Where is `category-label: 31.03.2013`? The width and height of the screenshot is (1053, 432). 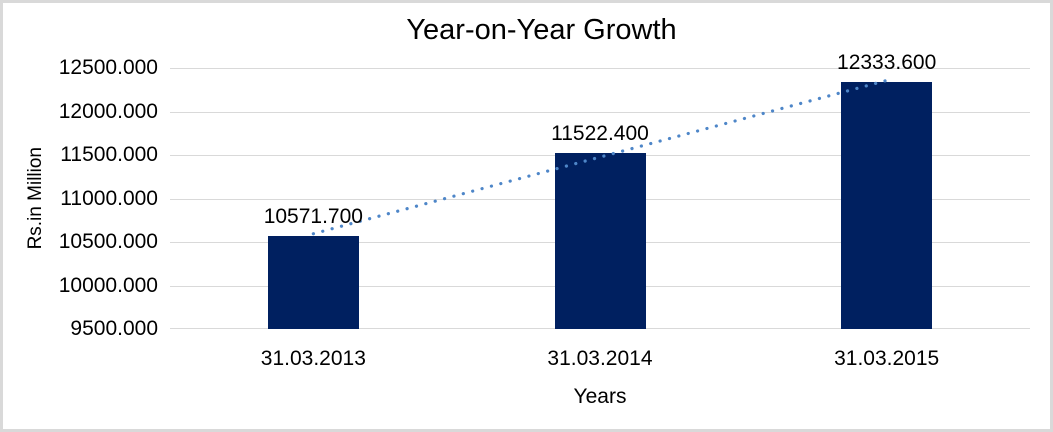 category-label: 31.03.2013 is located at coordinates (313, 358).